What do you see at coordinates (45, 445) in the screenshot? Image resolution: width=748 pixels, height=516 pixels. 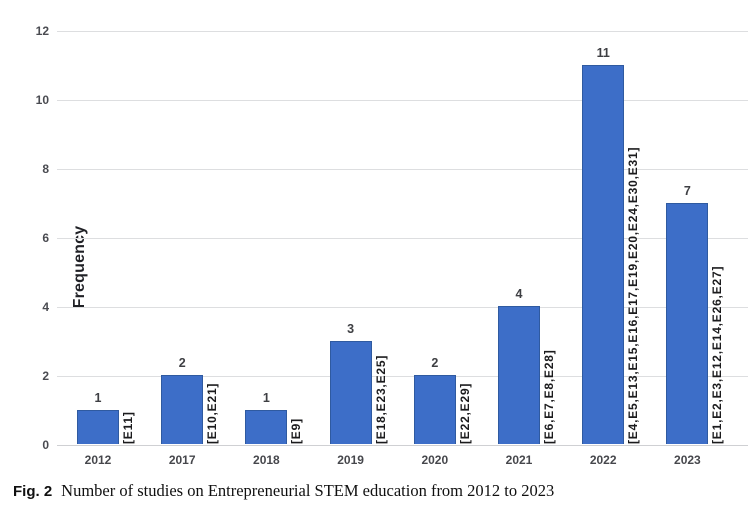 I see `y-tick-label-0: 0` at bounding box center [45, 445].